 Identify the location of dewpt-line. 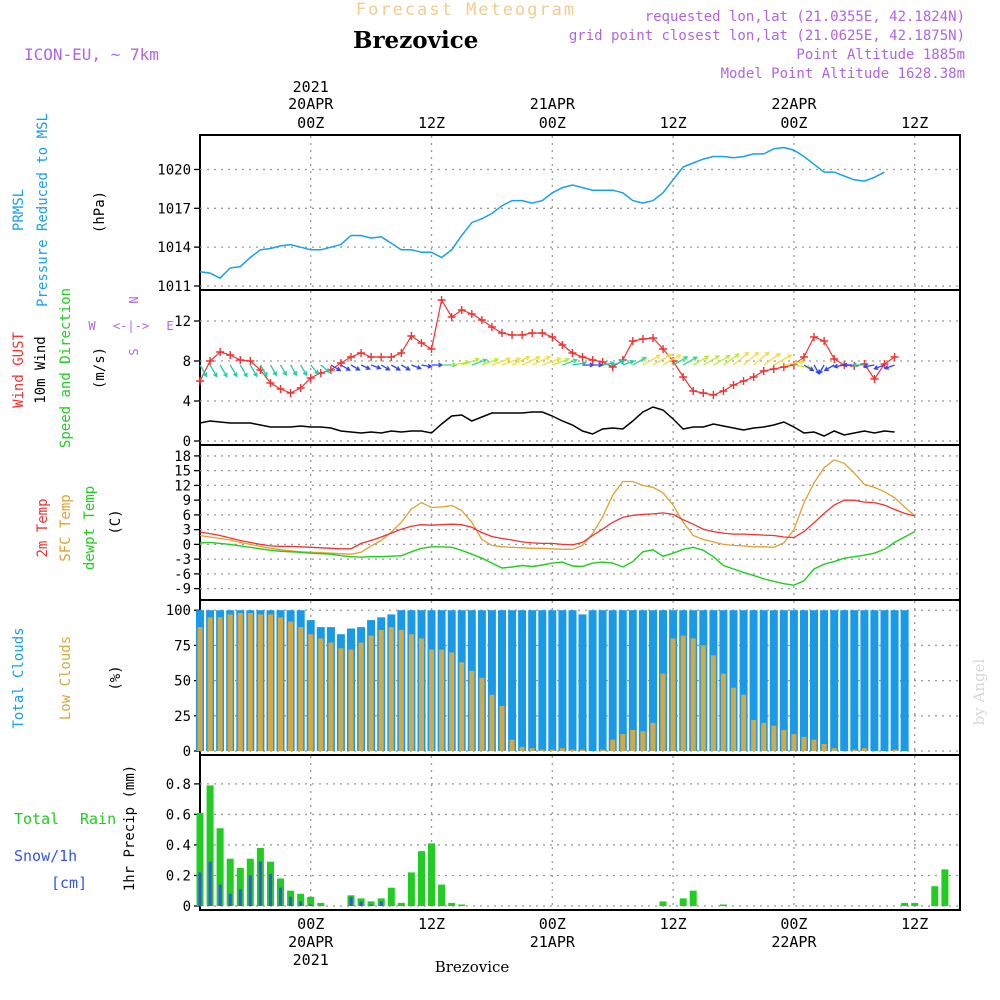
(557, 558).